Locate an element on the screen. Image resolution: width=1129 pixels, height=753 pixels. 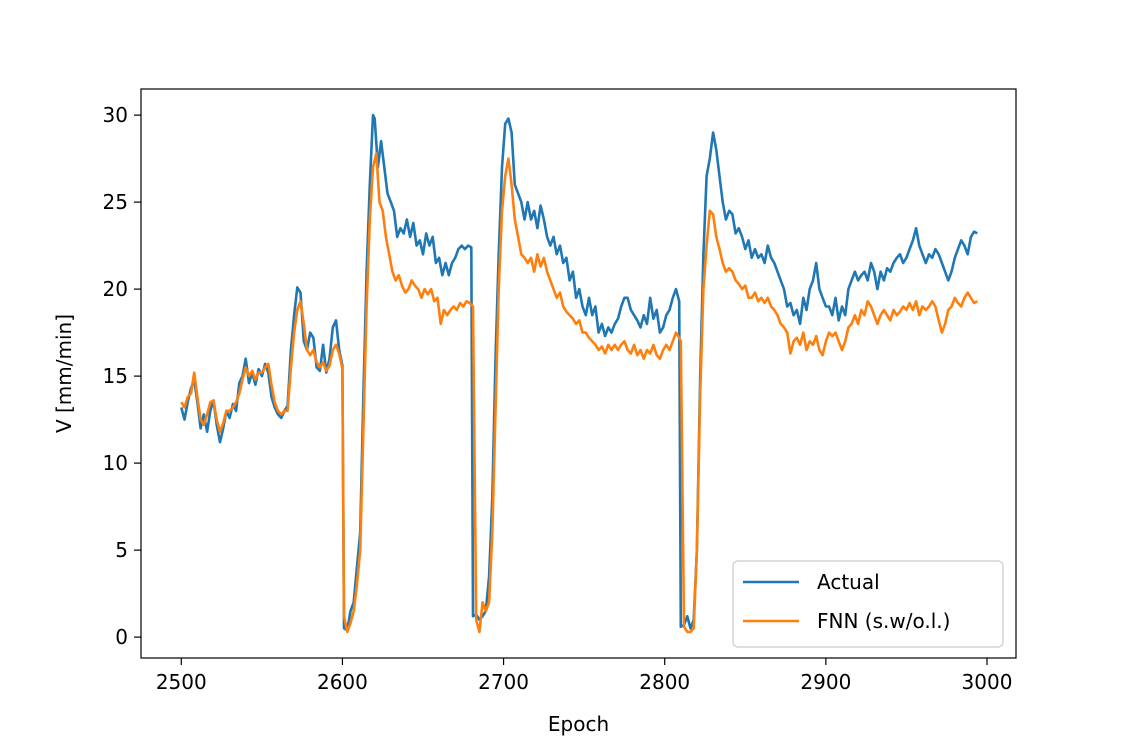
y-tick-label: 20 is located at coordinates (115, 289).